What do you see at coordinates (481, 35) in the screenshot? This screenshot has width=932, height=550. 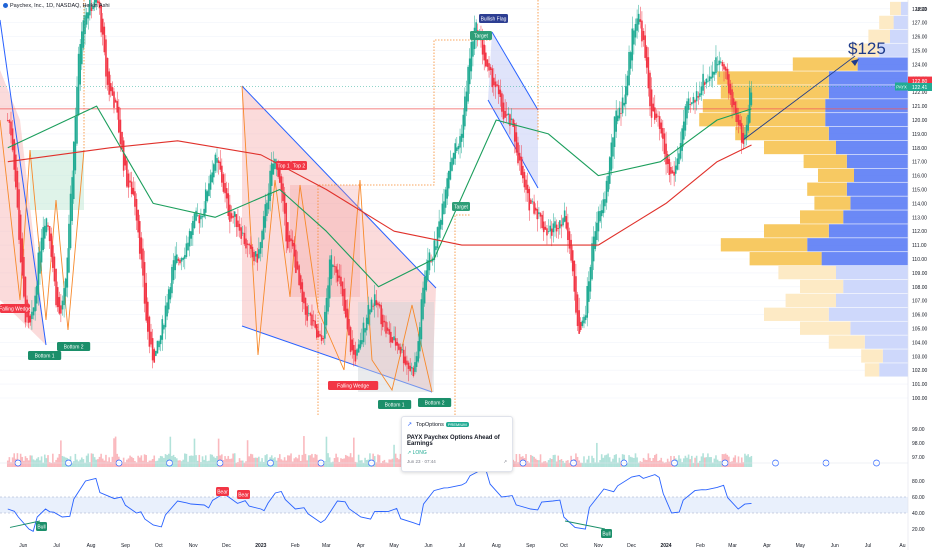 I see `target-top-label-bg` at bounding box center [481, 35].